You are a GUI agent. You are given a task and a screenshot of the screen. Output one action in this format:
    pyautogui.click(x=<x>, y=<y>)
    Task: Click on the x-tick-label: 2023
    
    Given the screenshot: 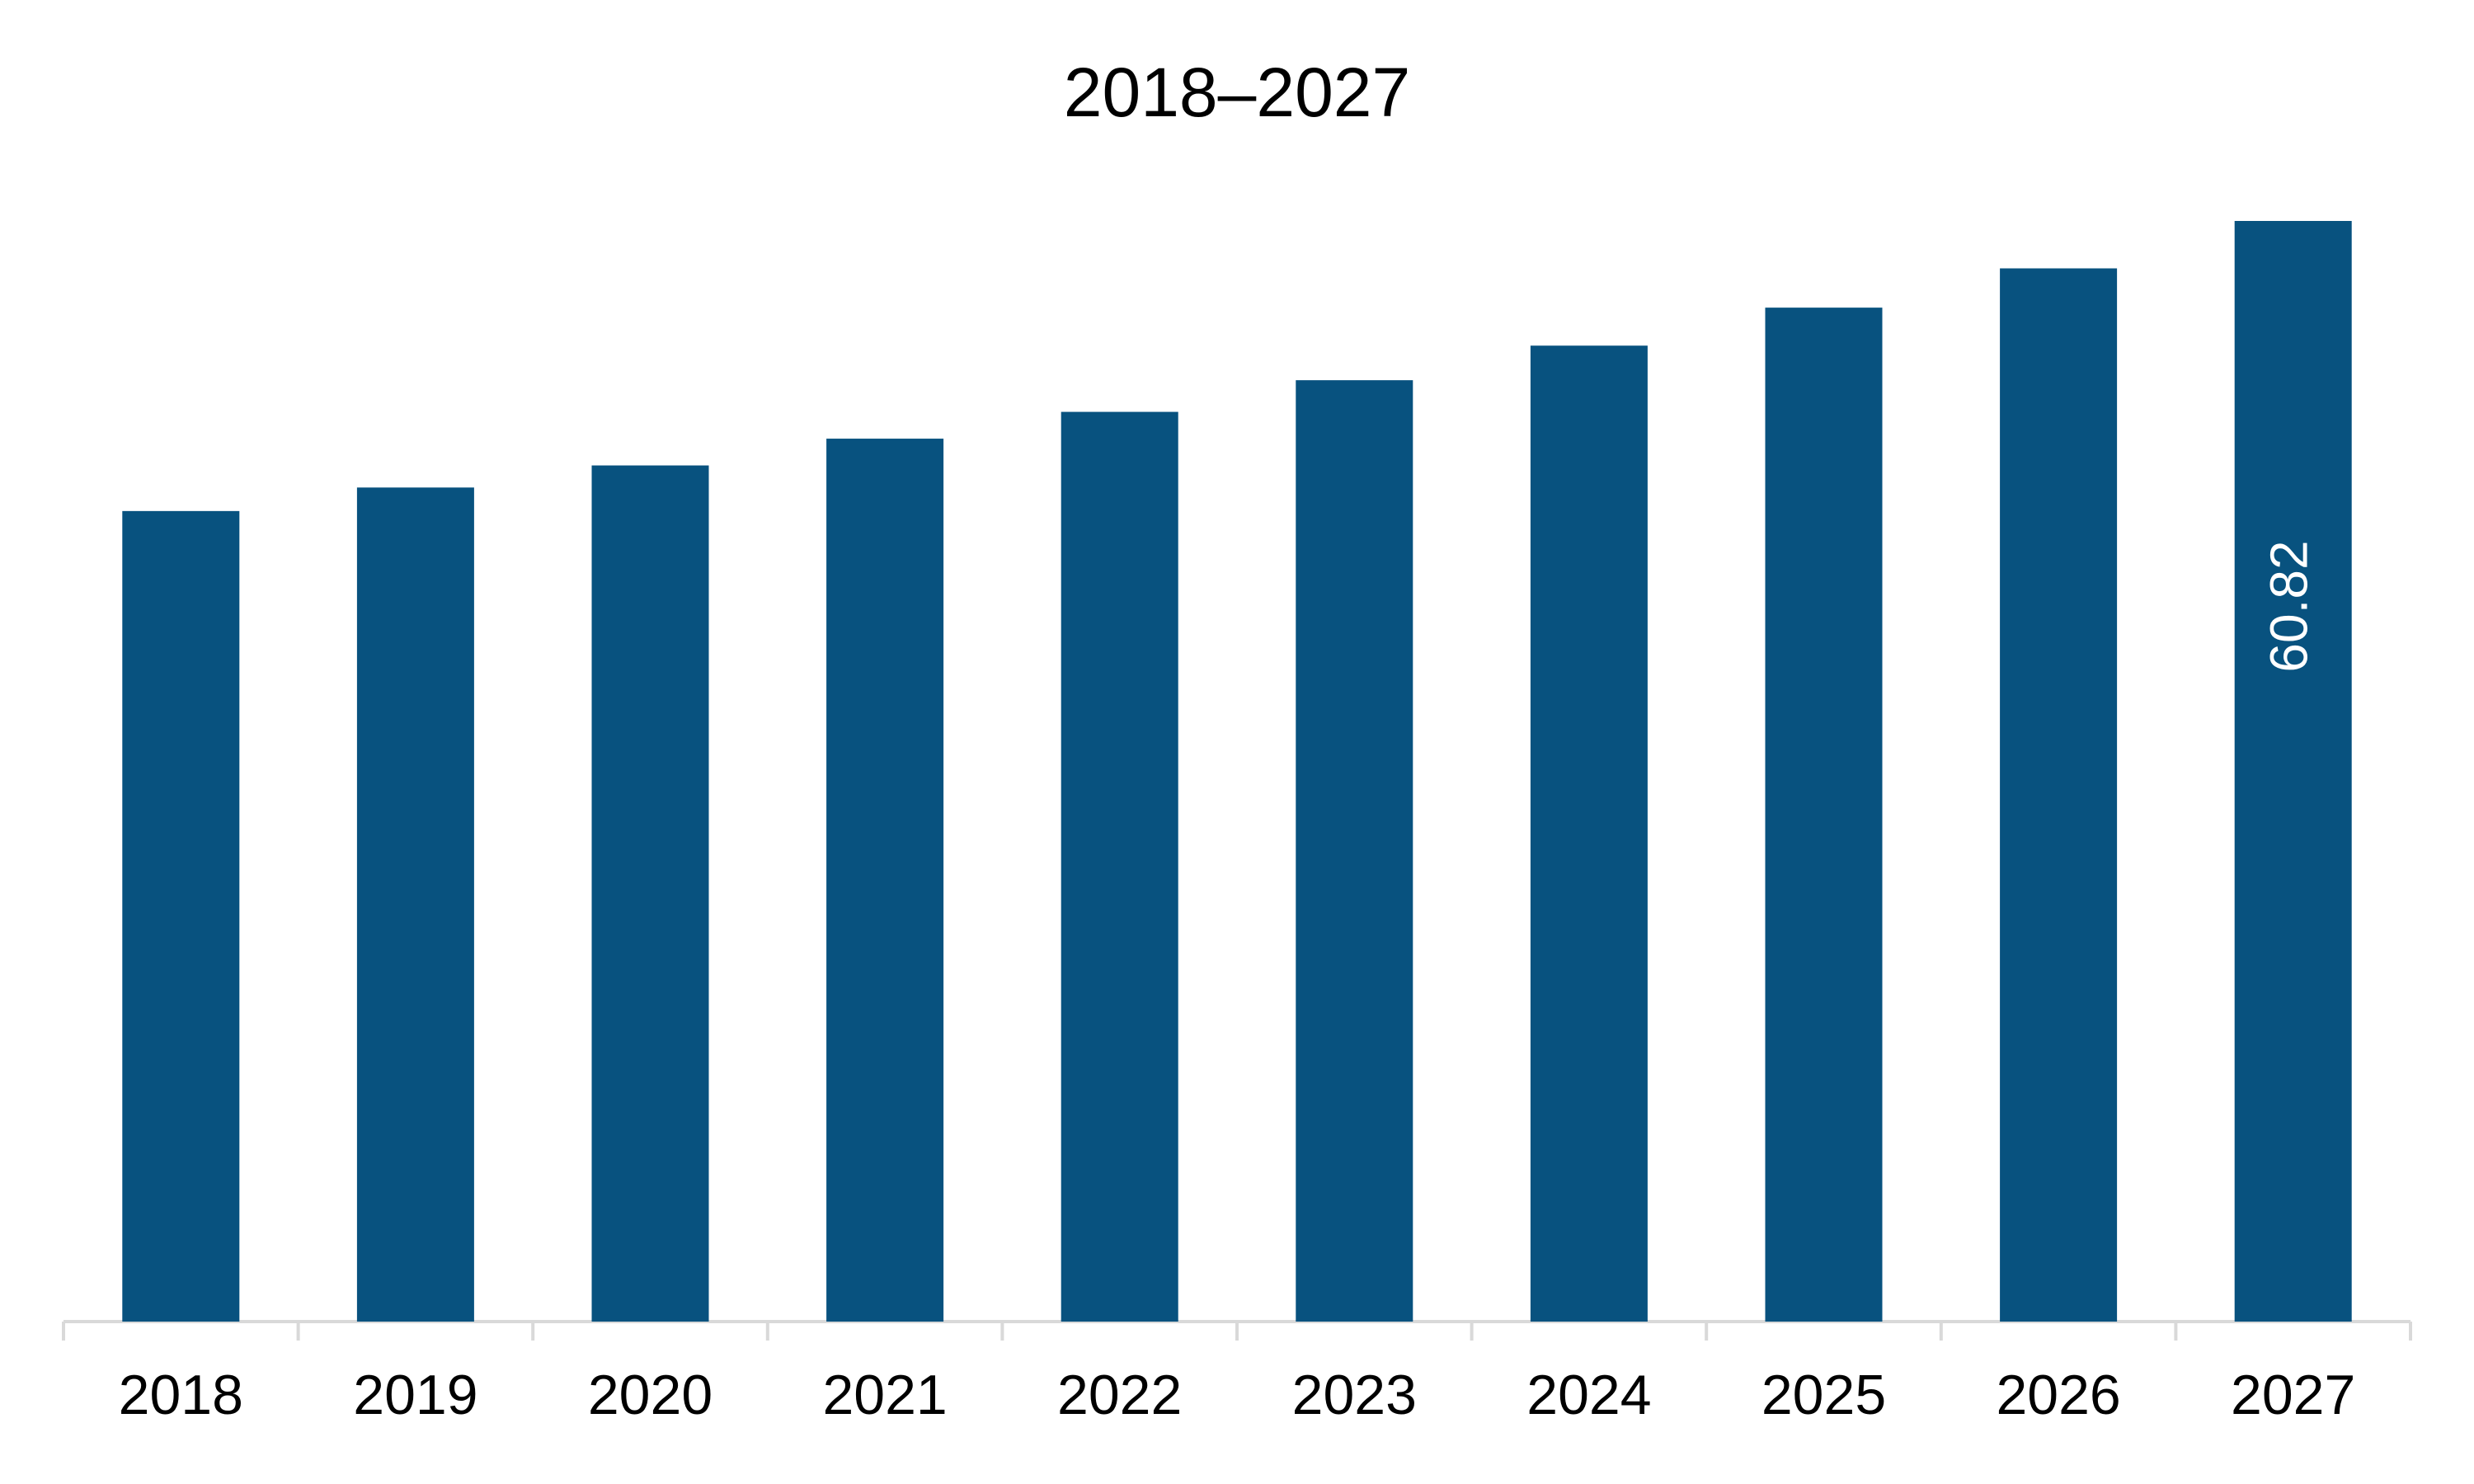 What is the action you would take?
    pyautogui.click(x=1354, y=1395)
    